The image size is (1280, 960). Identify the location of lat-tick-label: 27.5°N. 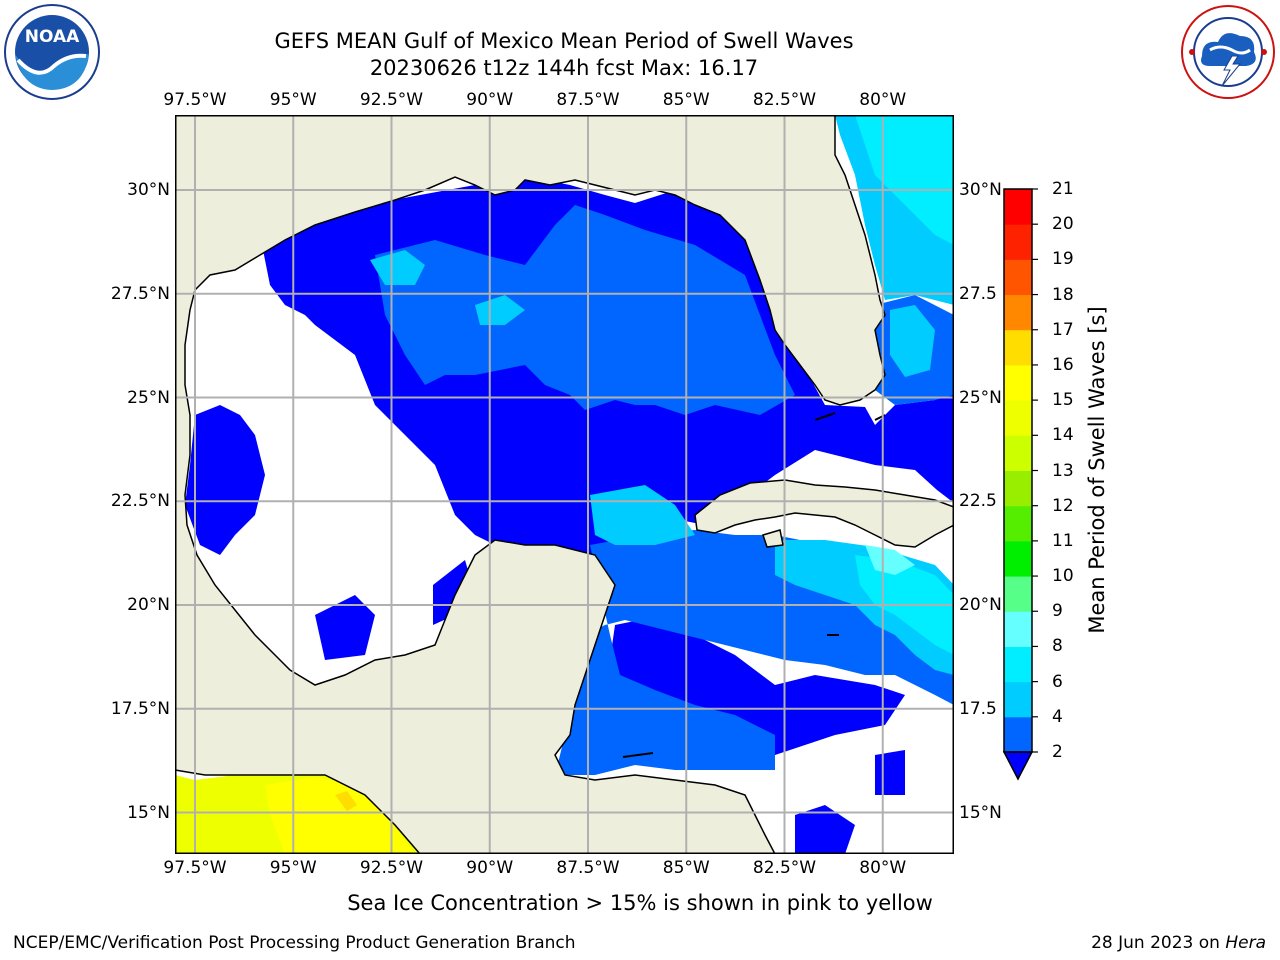
(140, 293).